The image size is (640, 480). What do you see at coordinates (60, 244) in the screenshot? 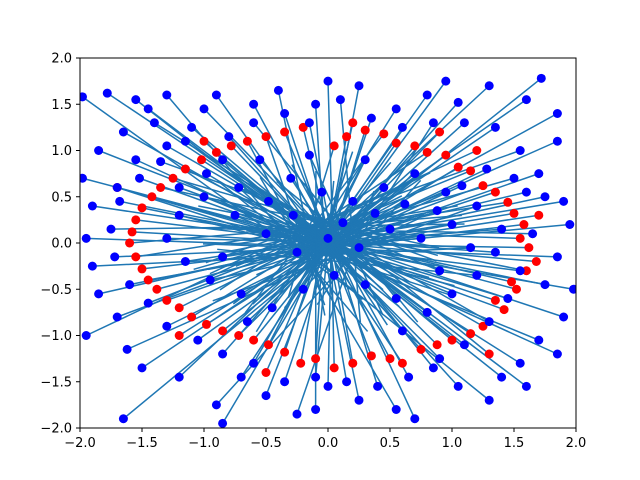
I see `y-axis: −2.0 −1.5 −1.0 −0.5 0.0 0.5 1.0 1.5 2.0` at bounding box center [60, 244].